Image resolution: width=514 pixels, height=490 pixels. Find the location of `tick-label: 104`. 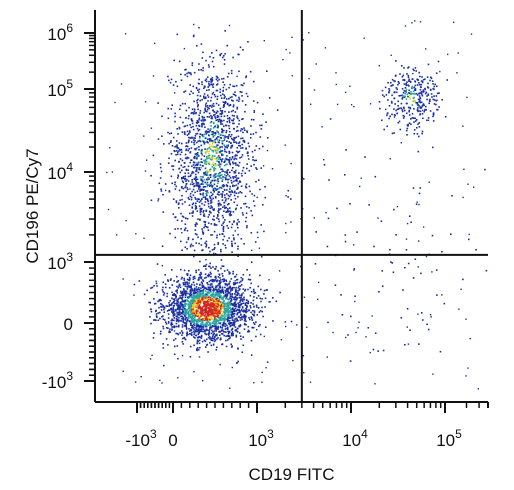

tick-label: 104 is located at coordinates (355, 438).